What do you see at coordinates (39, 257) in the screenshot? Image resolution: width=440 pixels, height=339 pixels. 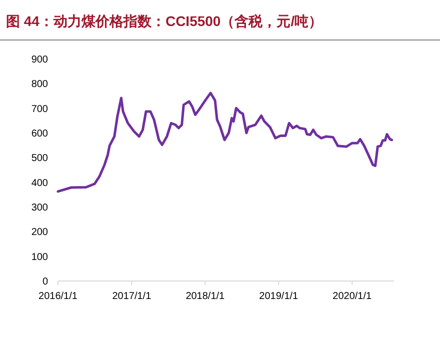 I see `y-tick-label: 100` at bounding box center [39, 257].